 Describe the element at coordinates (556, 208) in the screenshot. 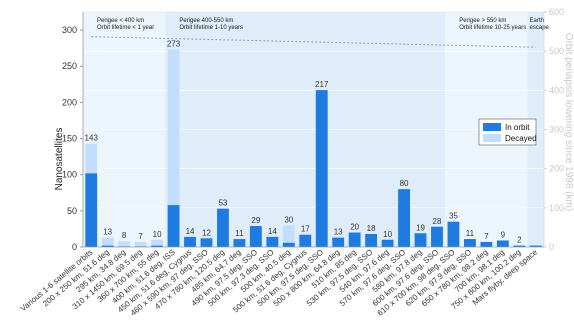

I see `y2-tick-label-1: 100` at that location.